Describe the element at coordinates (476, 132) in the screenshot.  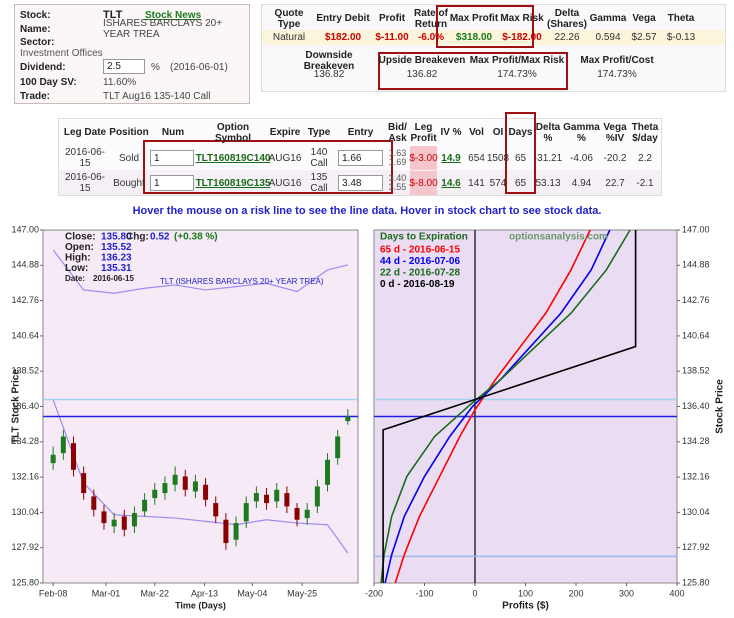
I see `legs-header: Vol` at that location.